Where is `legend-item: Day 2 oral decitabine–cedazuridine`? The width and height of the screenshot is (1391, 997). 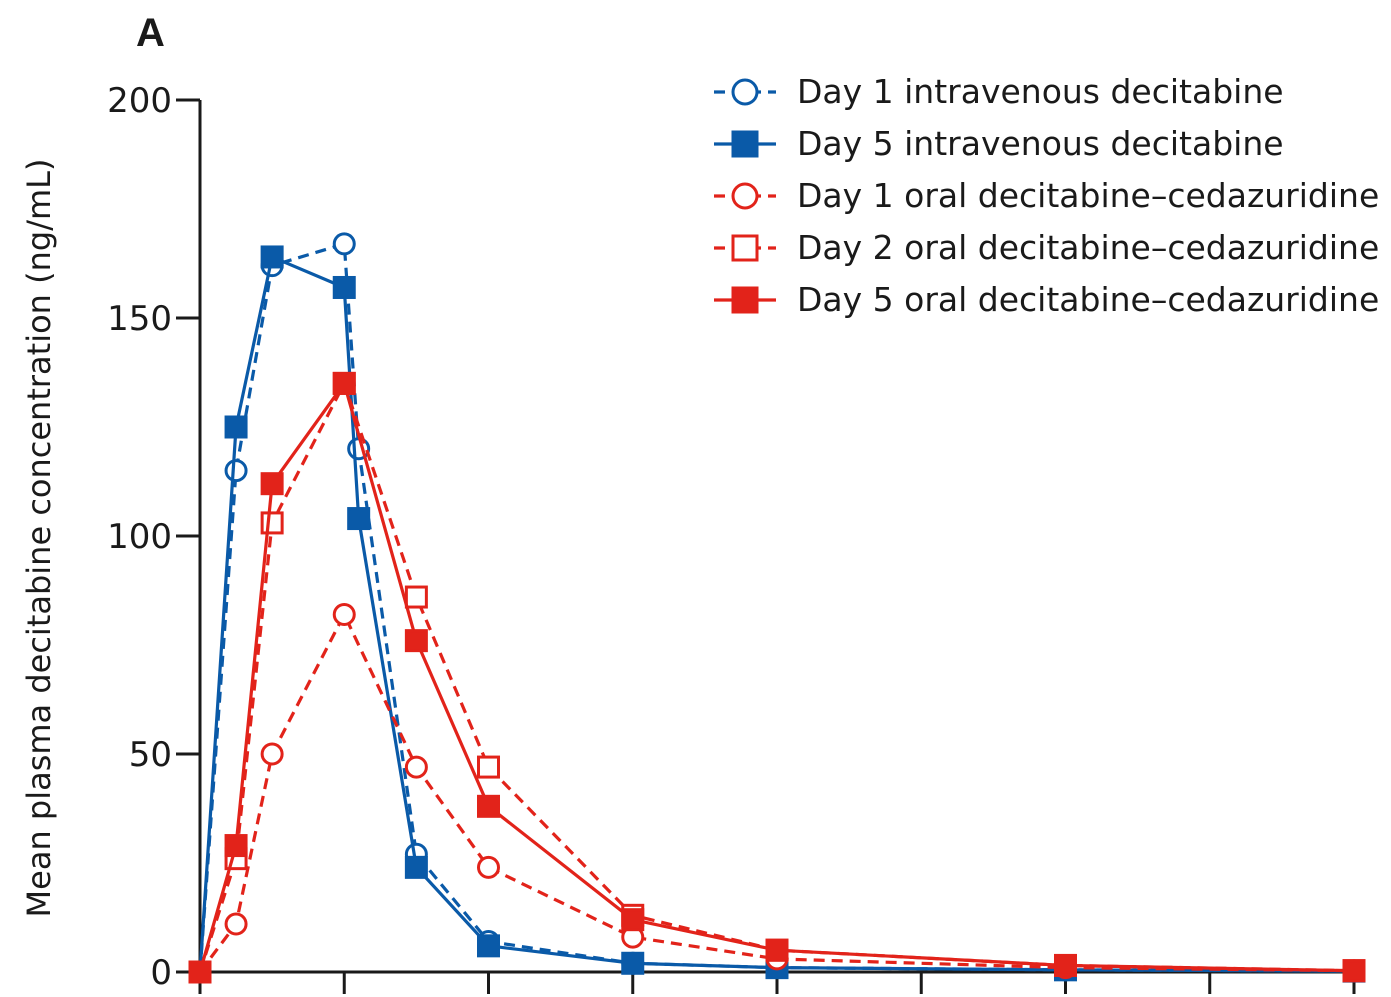 legend-item: Day 2 oral decitabine–cedazuridine is located at coordinates (1046, 247).